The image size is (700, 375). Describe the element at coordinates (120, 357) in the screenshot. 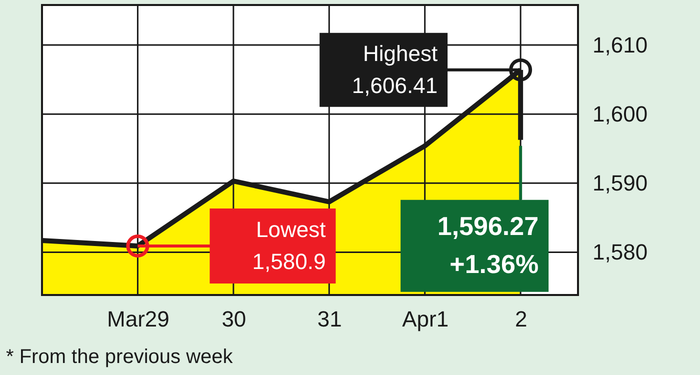

I see `text: * From the previous week` at that location.